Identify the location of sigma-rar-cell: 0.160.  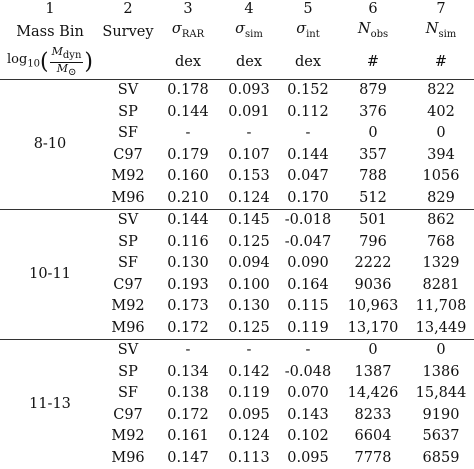
(188, 176).